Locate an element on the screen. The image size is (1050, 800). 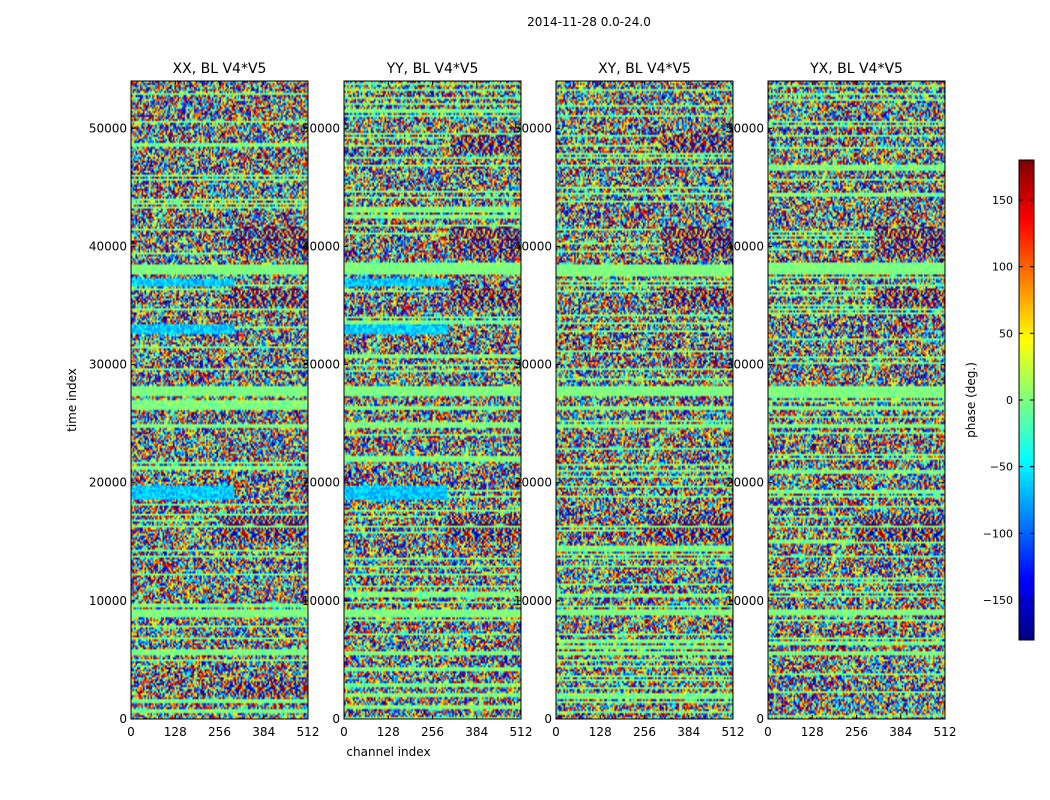
colorbar-label: phase (deg.) is located at coordinates (971, 400).